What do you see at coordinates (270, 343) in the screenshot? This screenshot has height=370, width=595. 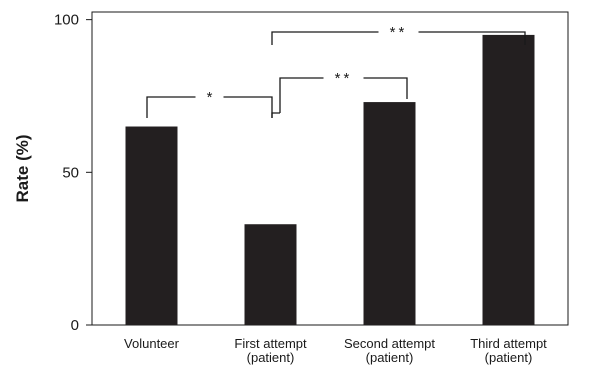 I see `x-tick-label: First attempt` at bounding box center [270, 343].